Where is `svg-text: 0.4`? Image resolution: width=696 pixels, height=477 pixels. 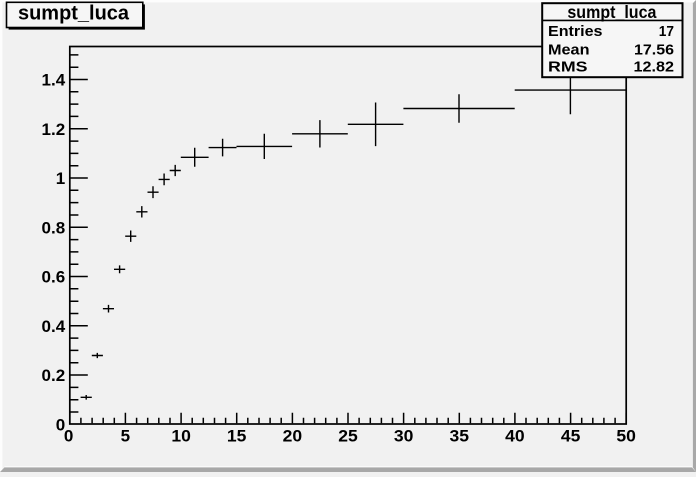 svg-text: 0.4 is located at coordinates (54, 326).